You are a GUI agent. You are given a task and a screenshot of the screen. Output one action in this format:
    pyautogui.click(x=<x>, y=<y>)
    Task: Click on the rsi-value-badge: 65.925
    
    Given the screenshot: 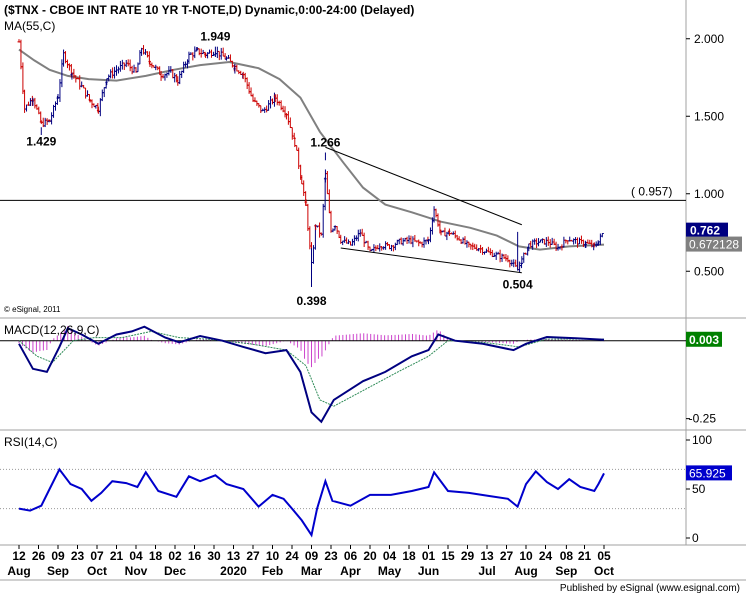 What is the action you would take?
    pyautogui.click(x=709, y=473)
    